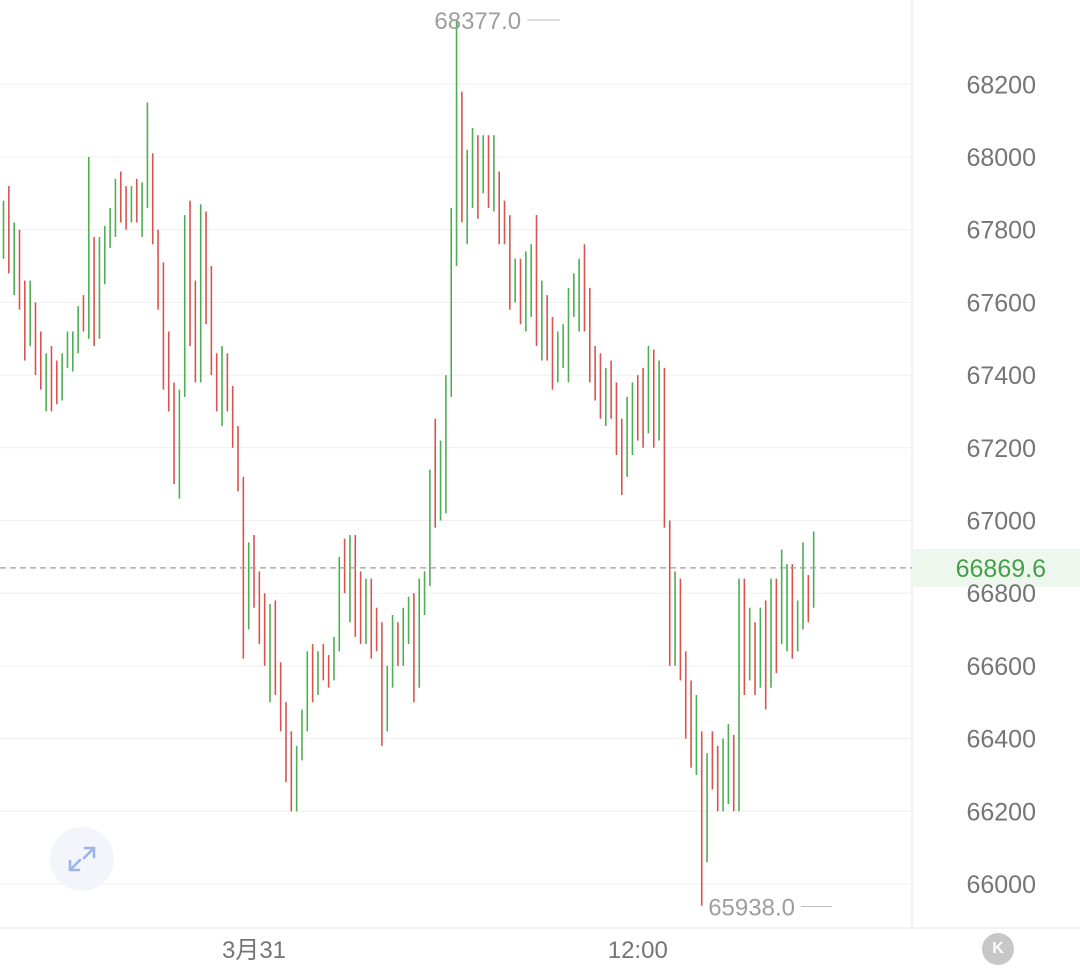  What do you see at coordinates (638, 950) in the screenshot?
I see `x-tick-label: 12:00` at bounding box center [638, 950].